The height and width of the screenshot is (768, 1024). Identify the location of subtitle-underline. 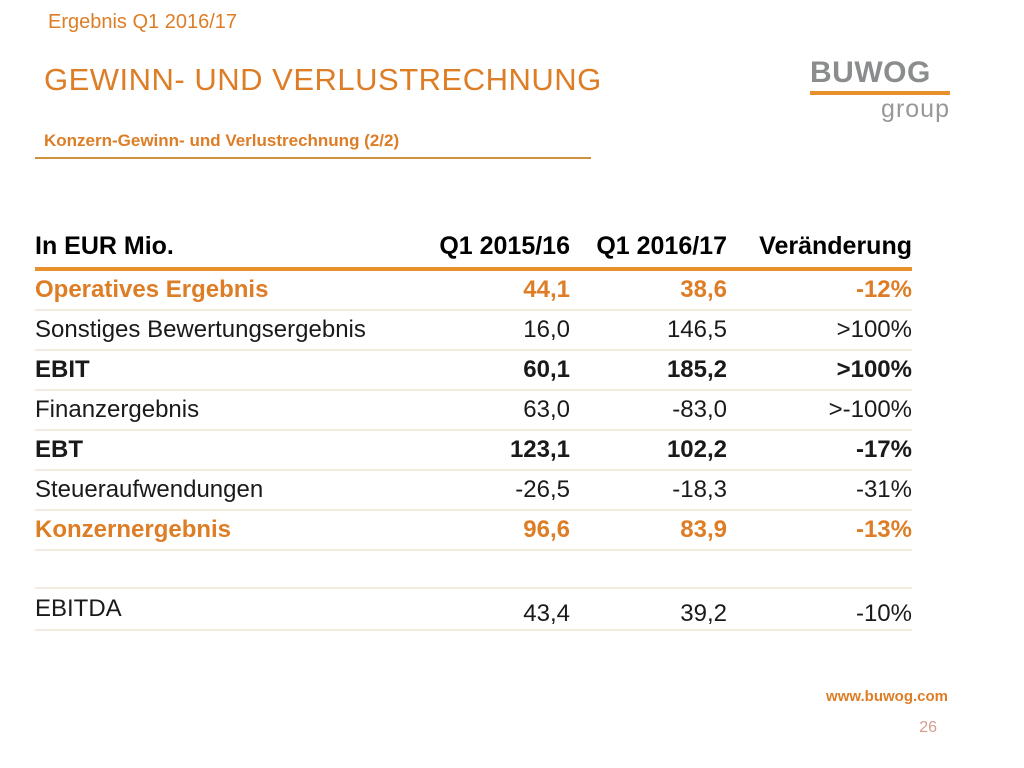
(313, 158).